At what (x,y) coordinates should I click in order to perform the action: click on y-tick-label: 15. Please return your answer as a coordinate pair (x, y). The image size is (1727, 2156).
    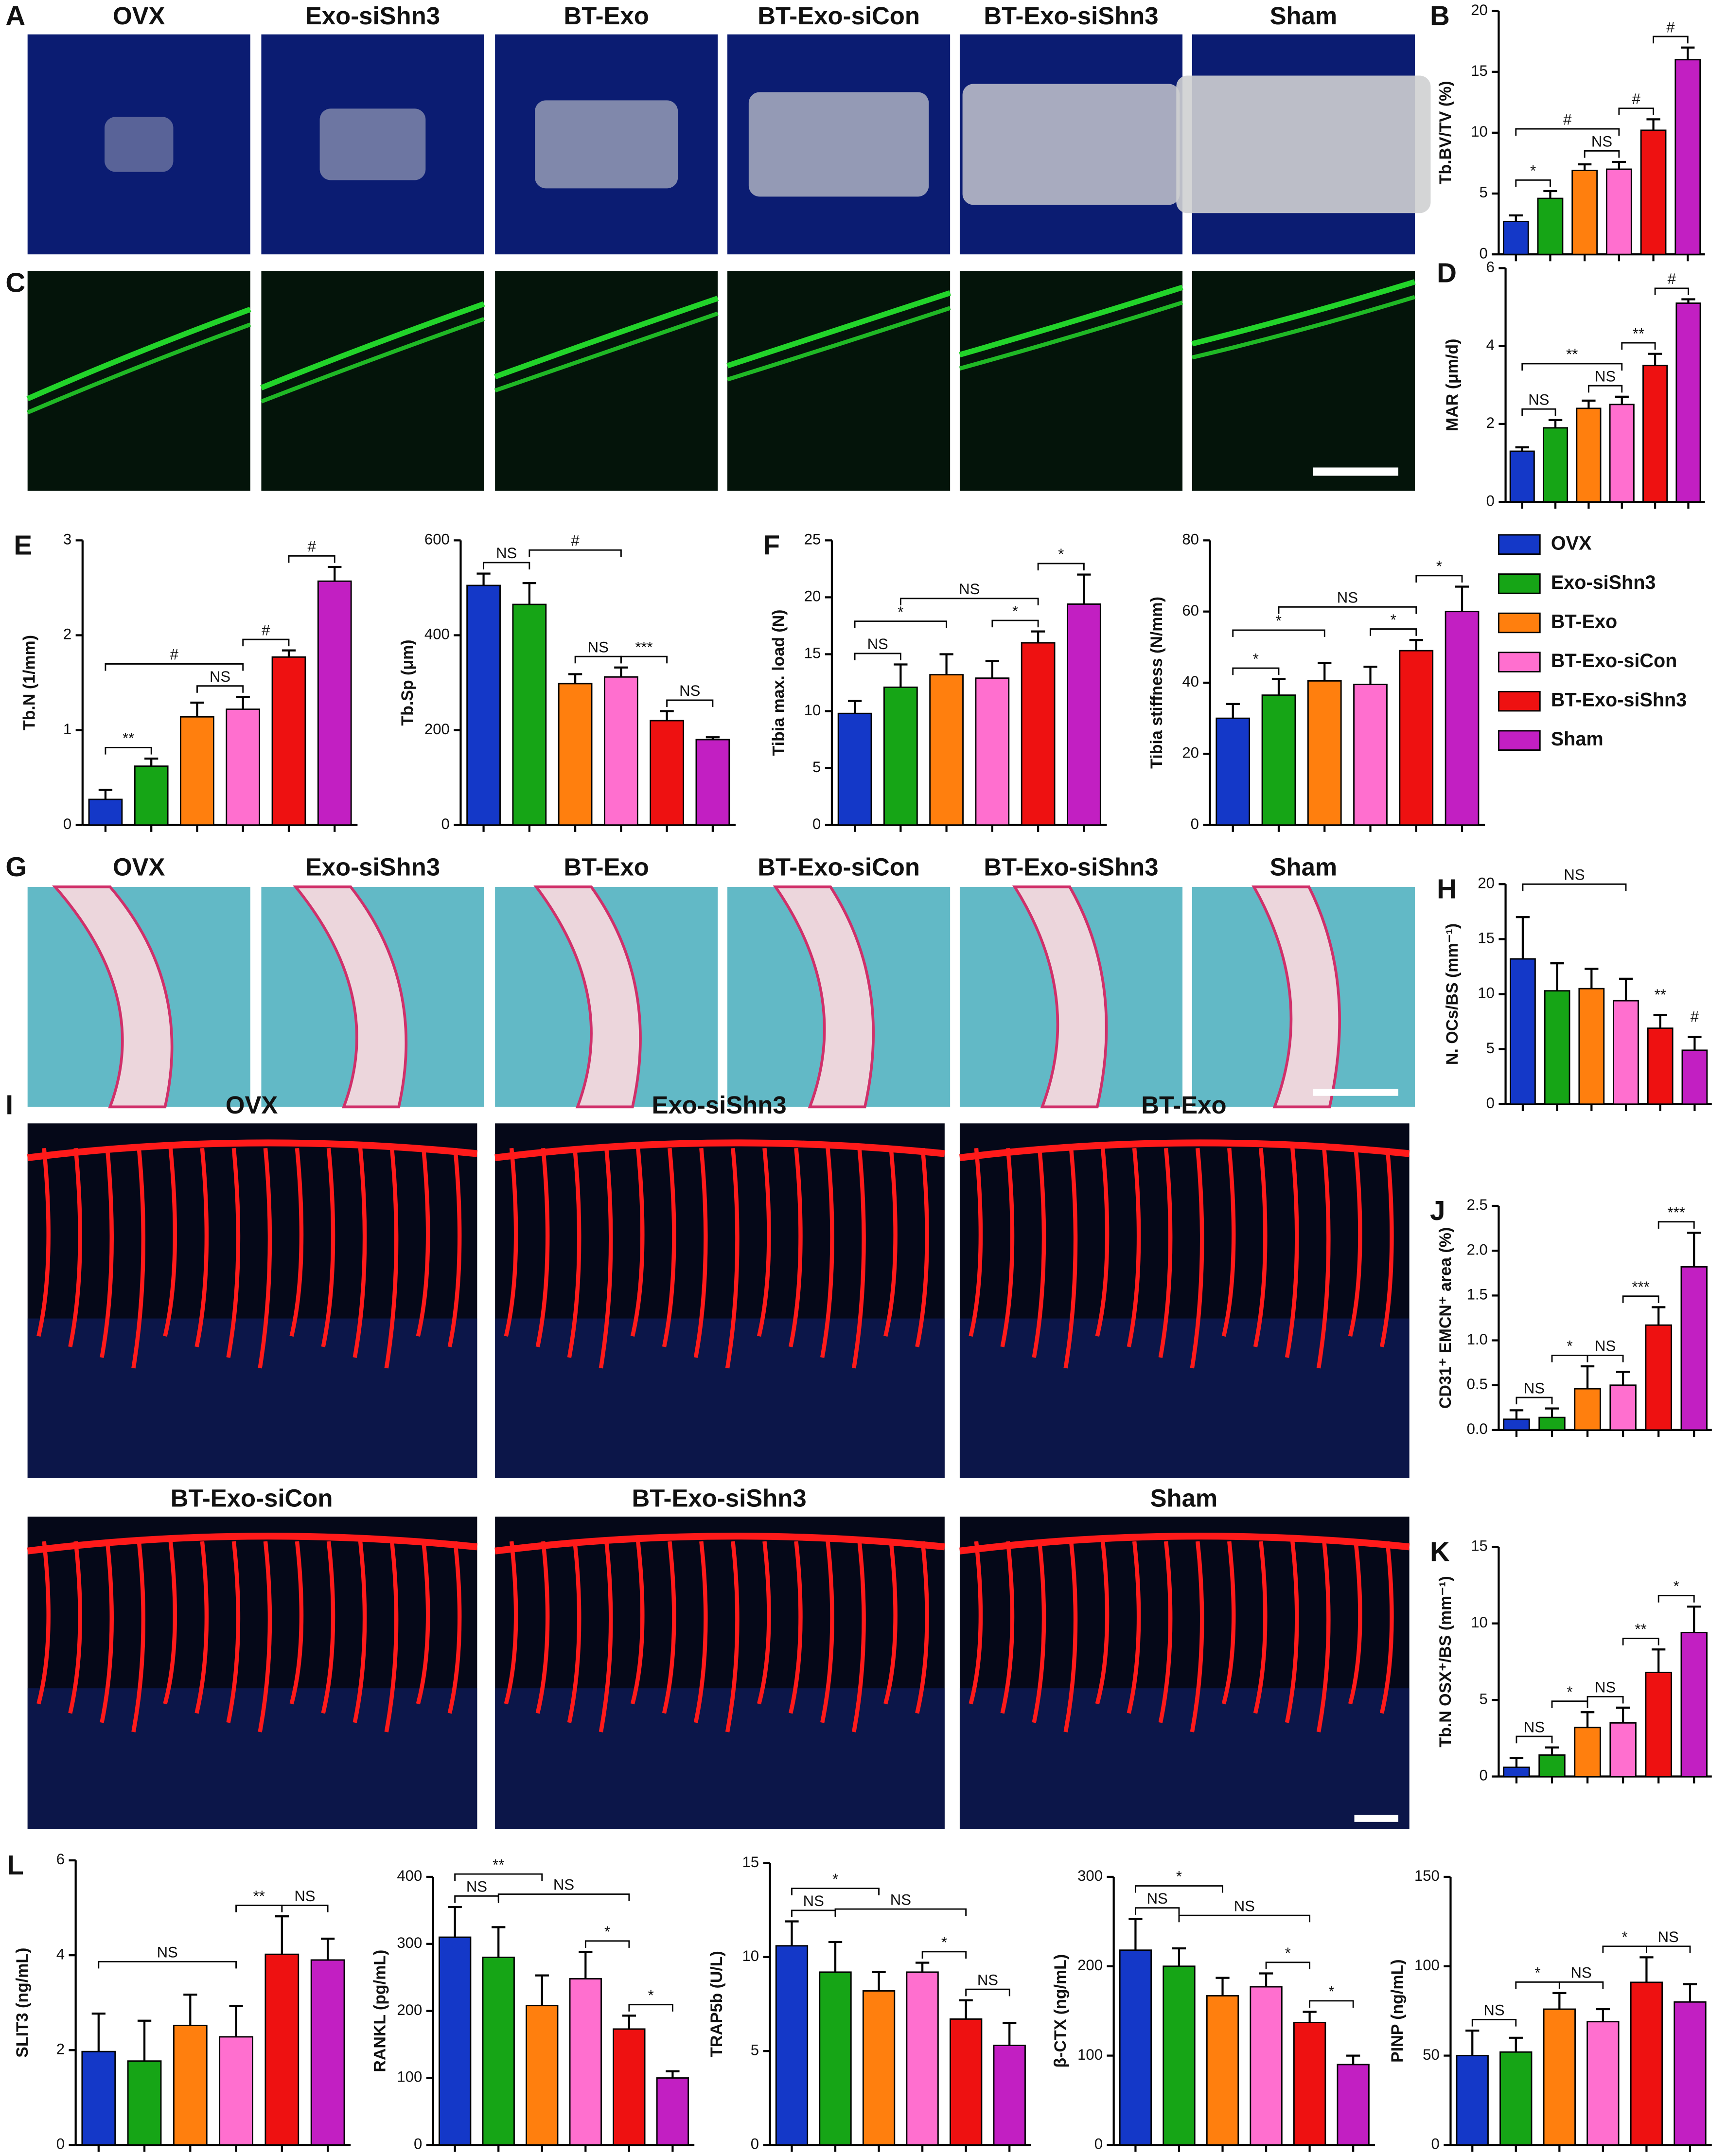
    Looking at the image, I should click on (812, 653).